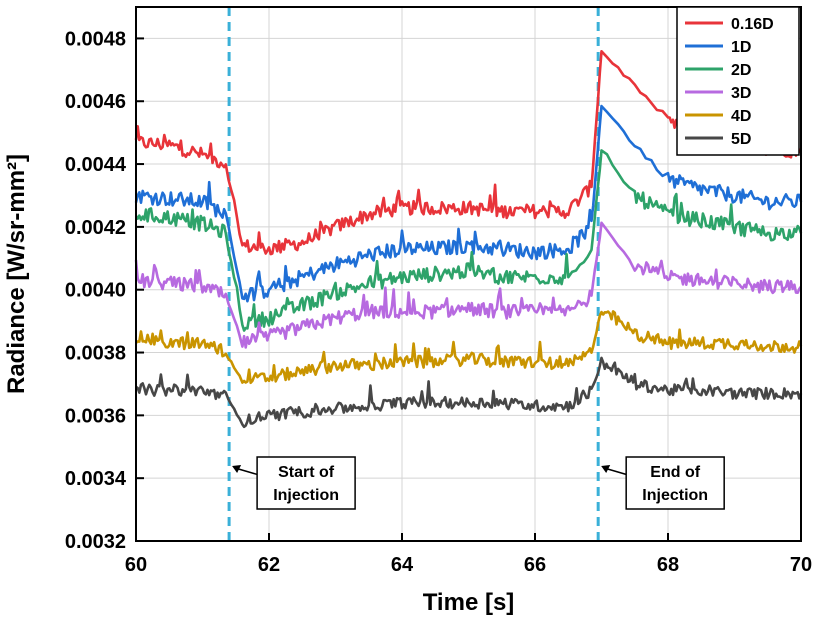  I want to click on x-tick-label: 70, so click(801, 565).